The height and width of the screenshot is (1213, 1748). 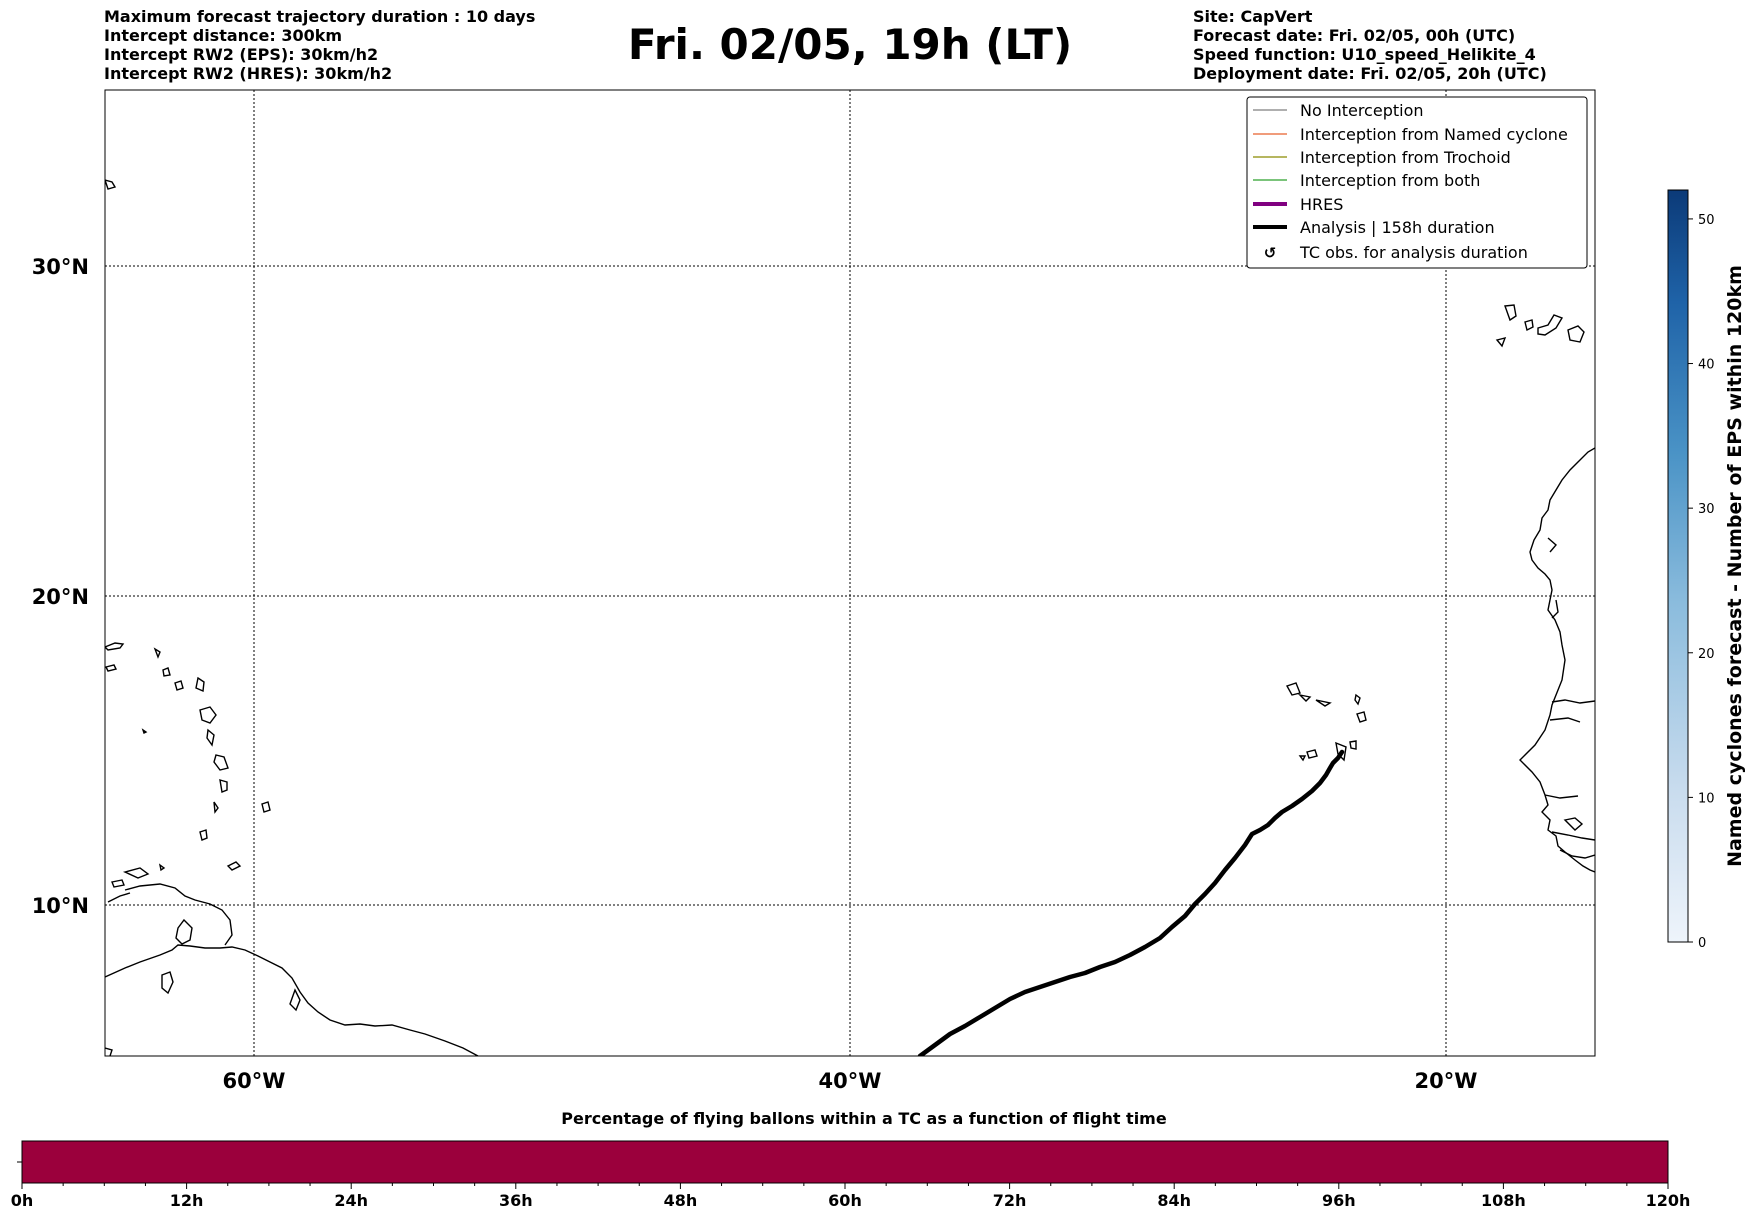 What do you see at coordinates (200, 684) in the screenshot?
I see `island-antigua` at bounding box center [200, 684].